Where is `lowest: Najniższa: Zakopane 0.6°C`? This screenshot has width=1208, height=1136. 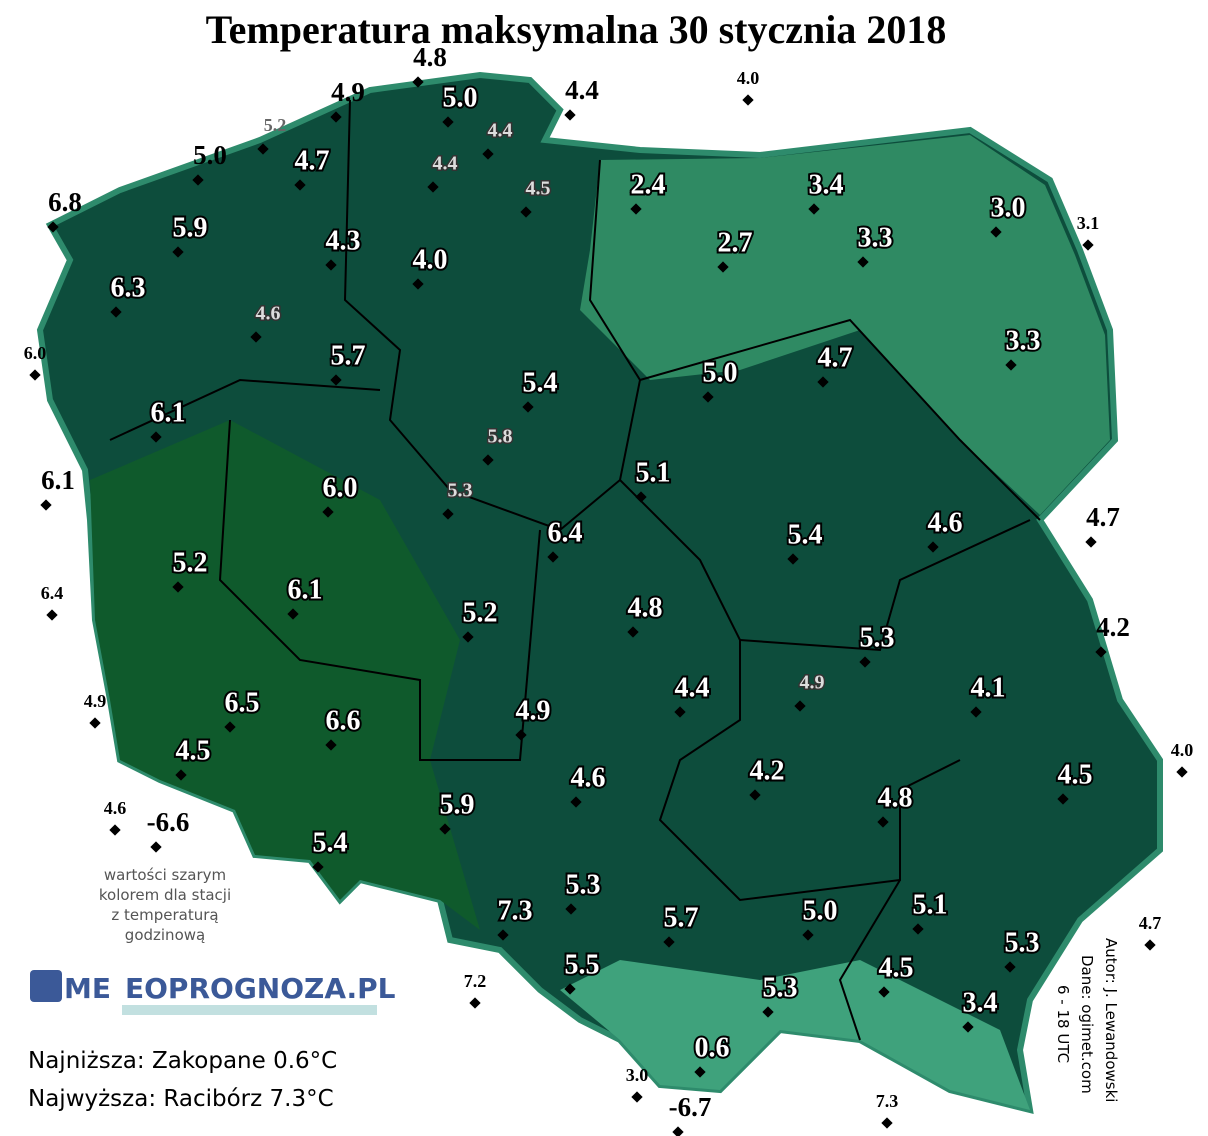
lowest: Najniższa: Zakopane 0.6°C is located at coordinates (182, 1061).